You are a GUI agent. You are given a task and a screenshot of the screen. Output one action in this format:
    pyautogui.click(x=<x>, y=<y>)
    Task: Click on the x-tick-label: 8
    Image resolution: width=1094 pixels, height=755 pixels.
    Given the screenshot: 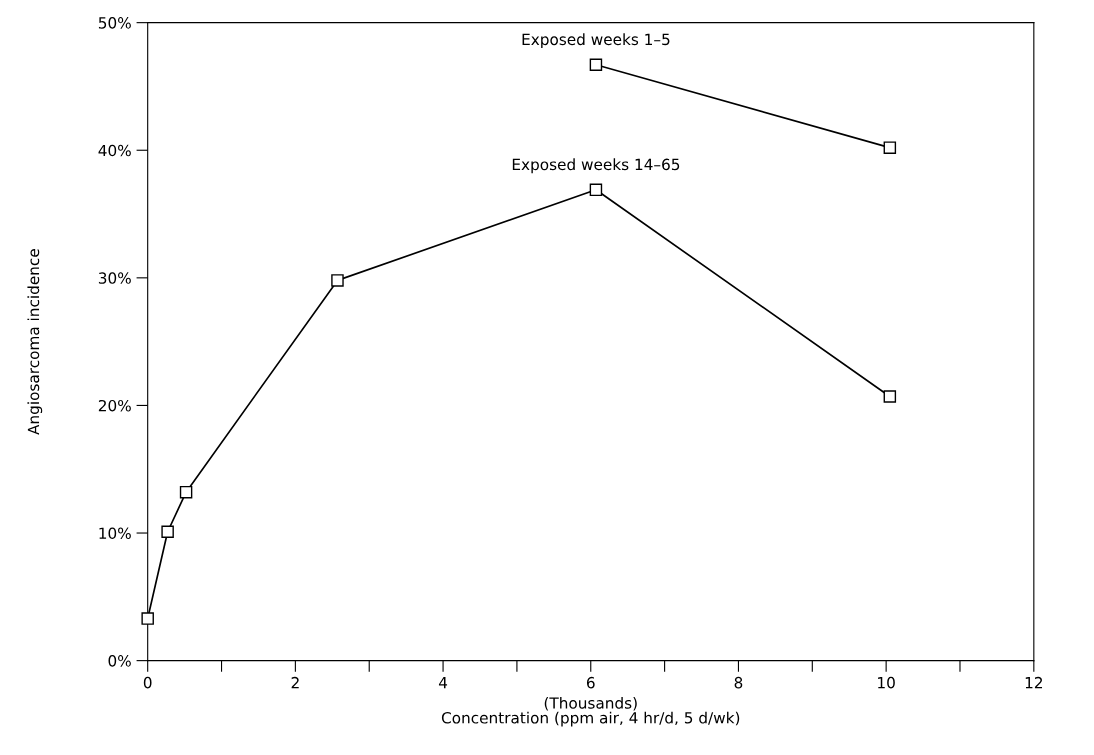 What is the action you would take?
    pyautogui.click(x=738, y=682)
    